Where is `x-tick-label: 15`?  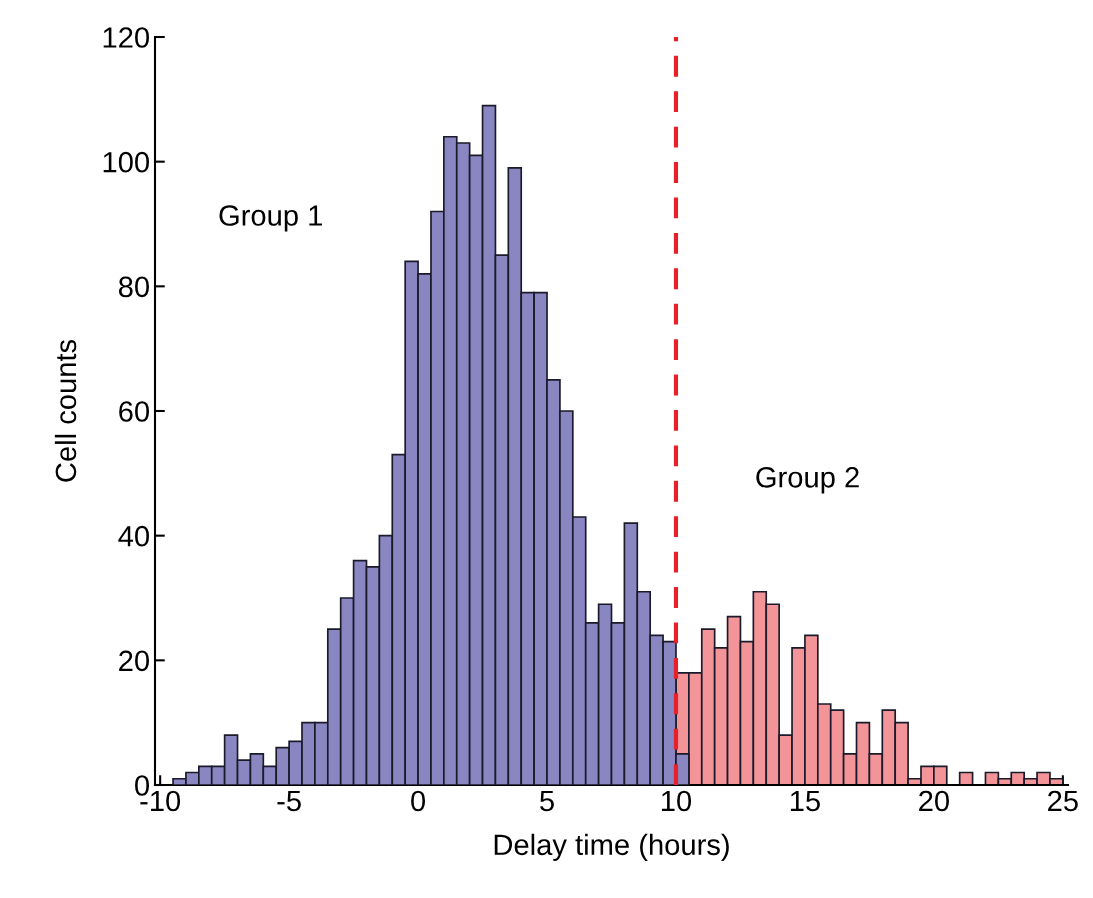
x-tick-label: 15 is located at coordinates (805, 801).